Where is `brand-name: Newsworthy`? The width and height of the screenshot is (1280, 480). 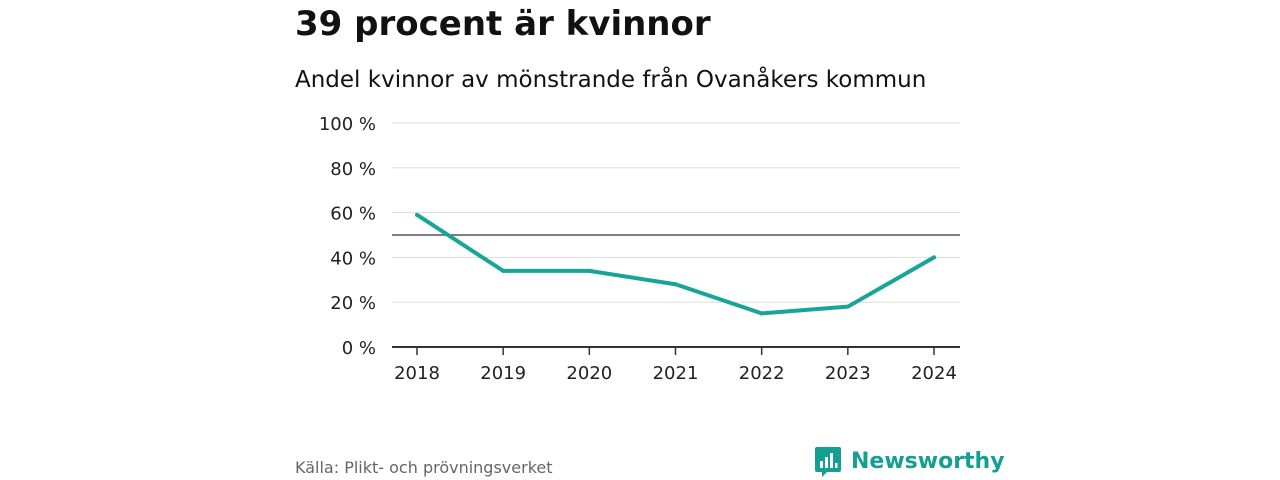 brand-name: Newsworthy is located at coordinates (928, 461).